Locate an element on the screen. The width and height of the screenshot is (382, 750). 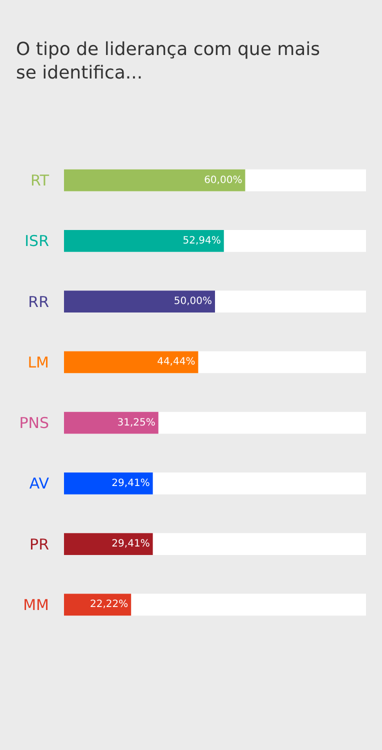
y-tick-label: ISR is located at coordinates (36, 241).